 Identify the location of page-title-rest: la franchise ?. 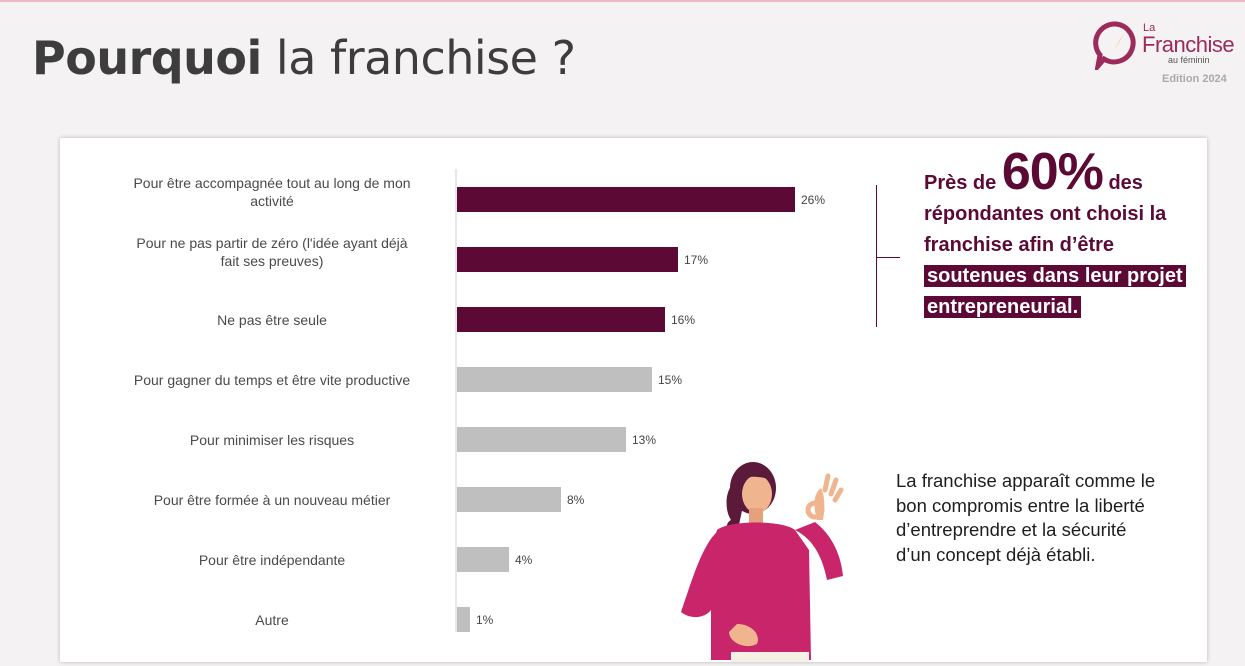
(425, 58).